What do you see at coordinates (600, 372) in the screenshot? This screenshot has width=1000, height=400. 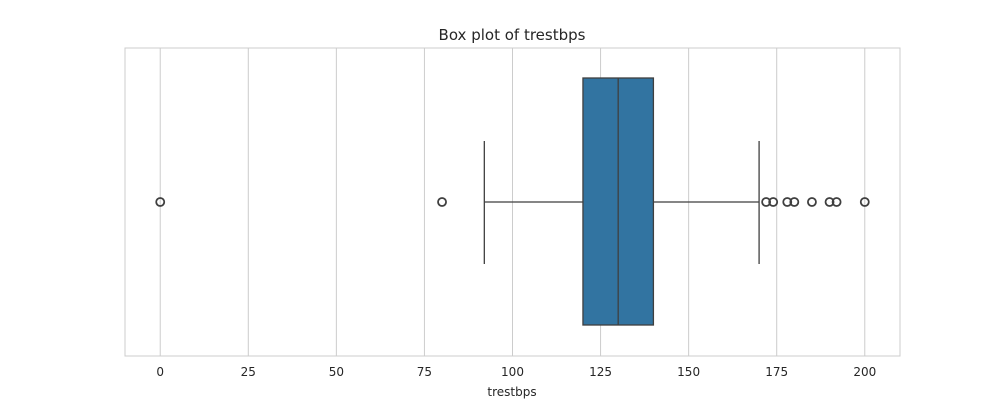 I see `x-tick-label: 125` at bounding box center [600, 372].